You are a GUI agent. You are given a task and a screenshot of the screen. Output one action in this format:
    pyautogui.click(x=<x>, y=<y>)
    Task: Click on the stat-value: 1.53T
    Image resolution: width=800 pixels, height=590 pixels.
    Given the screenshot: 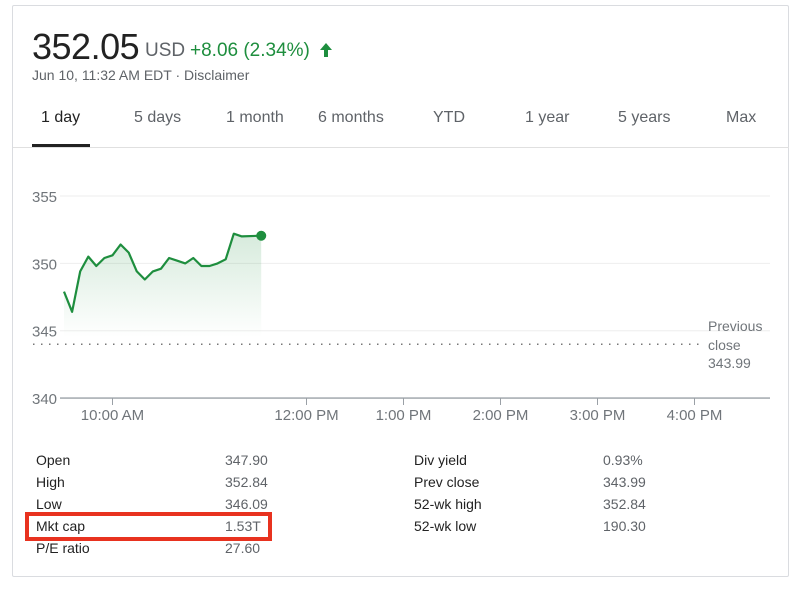 What is the action you would take?
    pyautogui.click(x=243, y=526)
    